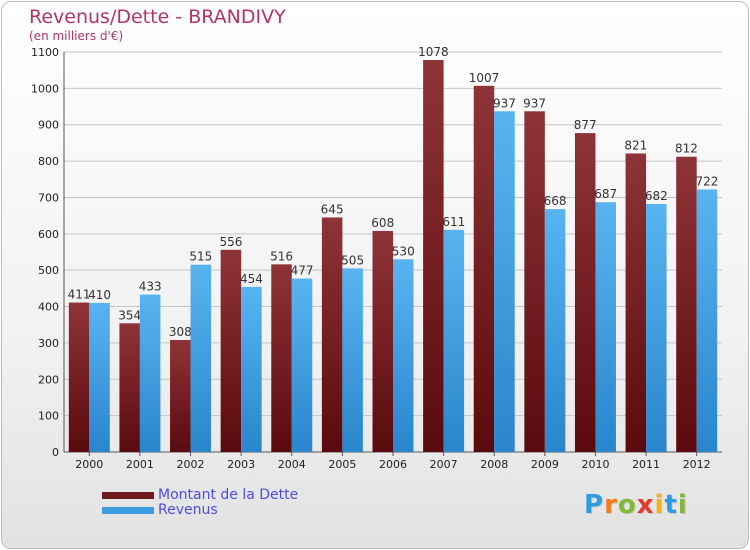 The height and width of the screenshot is (550, 750). Describe the element at coordinates (382, 223) in the screenshot. I see `data-label: 608` at that location.